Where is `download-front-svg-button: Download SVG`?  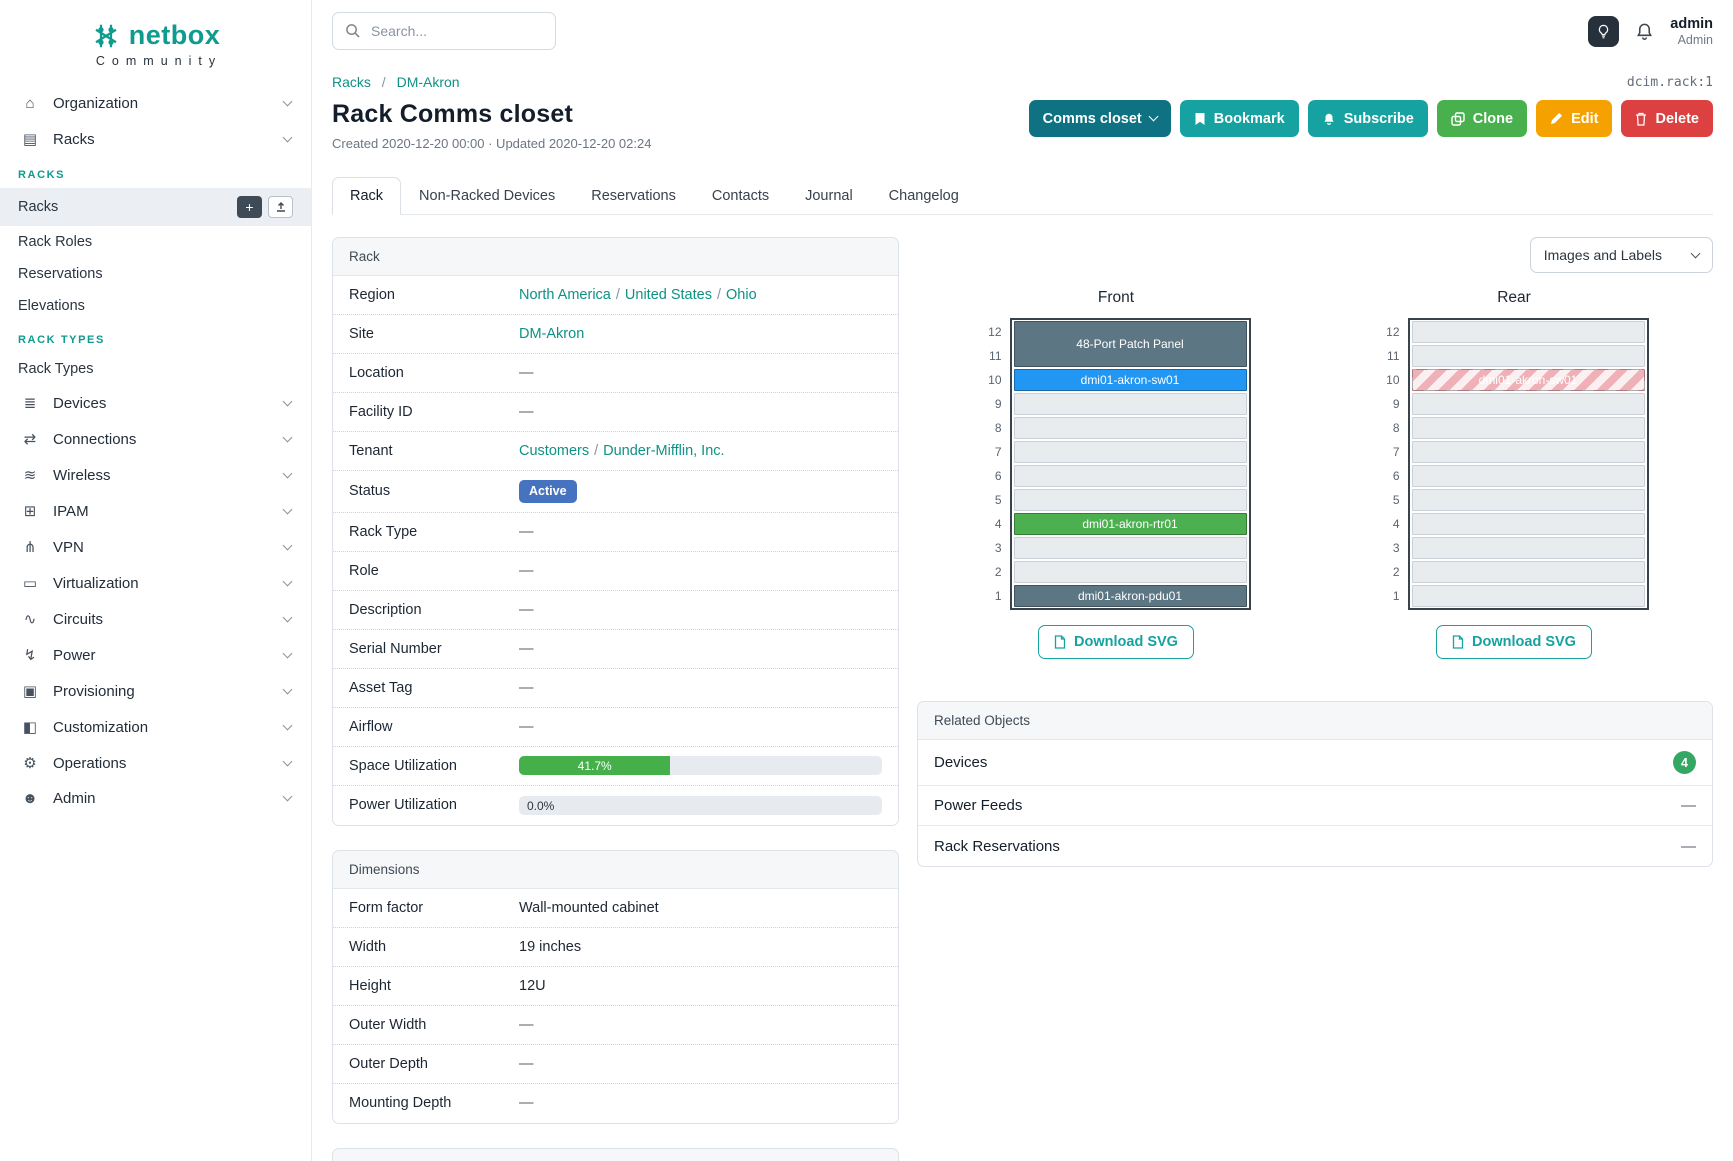 download-front-svg-button: Download SVG is located at coordinates (1116, 642).